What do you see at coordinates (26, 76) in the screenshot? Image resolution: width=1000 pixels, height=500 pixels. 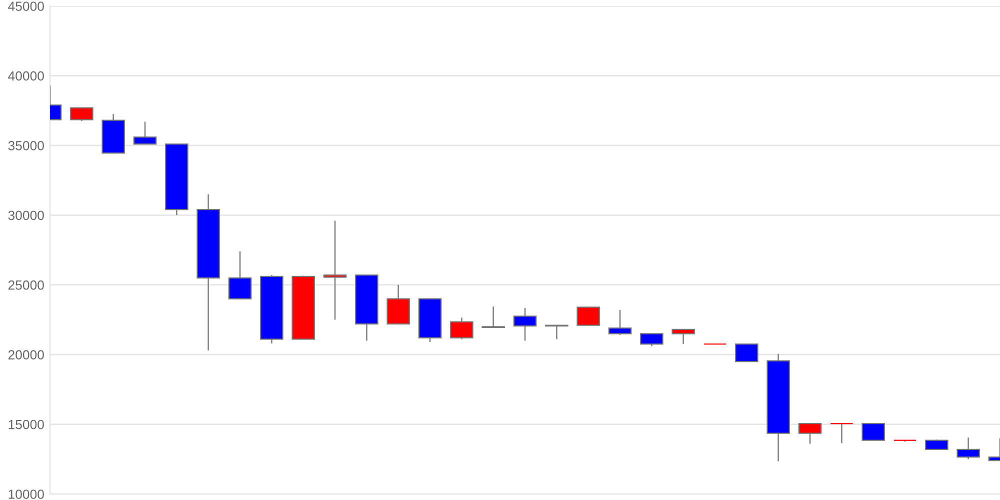 I see `y-tick-label: 40000` at bounding box center [26, 76].